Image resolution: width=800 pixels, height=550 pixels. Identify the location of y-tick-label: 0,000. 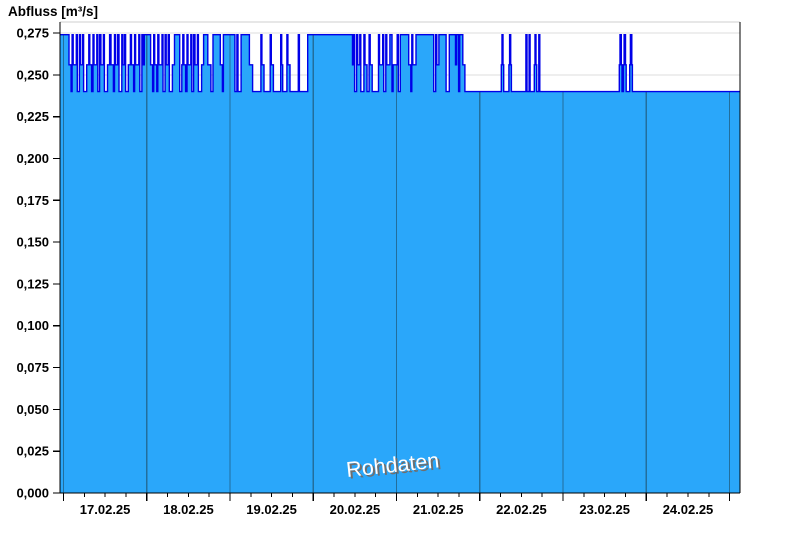
(32, 493).